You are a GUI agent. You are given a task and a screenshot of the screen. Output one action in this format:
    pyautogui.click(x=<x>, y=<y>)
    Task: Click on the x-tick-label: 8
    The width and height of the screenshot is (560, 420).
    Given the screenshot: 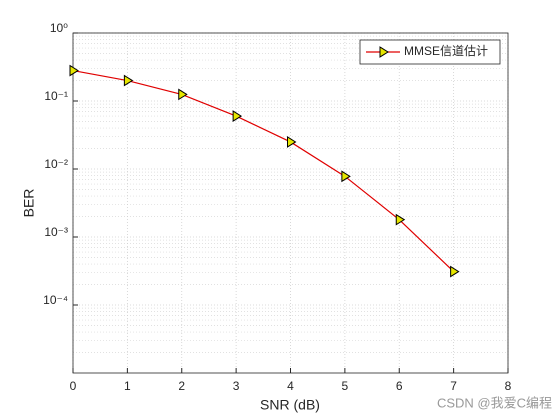 What is the action you would take?
    pyautogui.click(x=508, y=386)
    